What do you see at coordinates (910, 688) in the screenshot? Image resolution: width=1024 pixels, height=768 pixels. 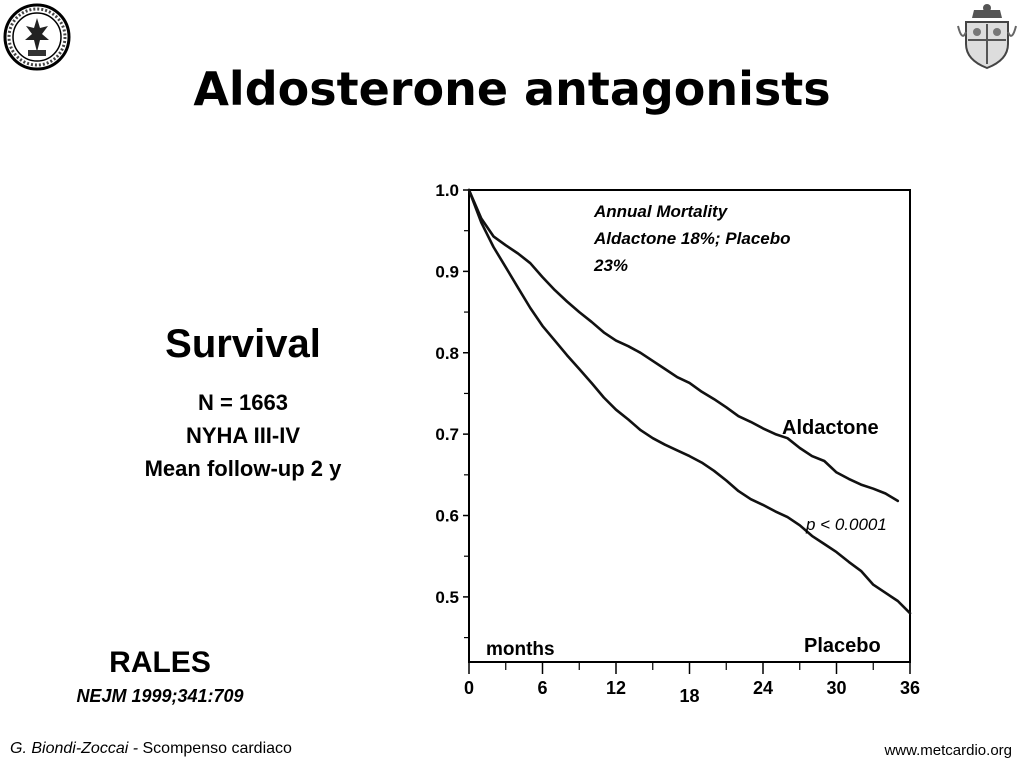 I see `x-tick-label: 36` at bounding box center [910, 688].